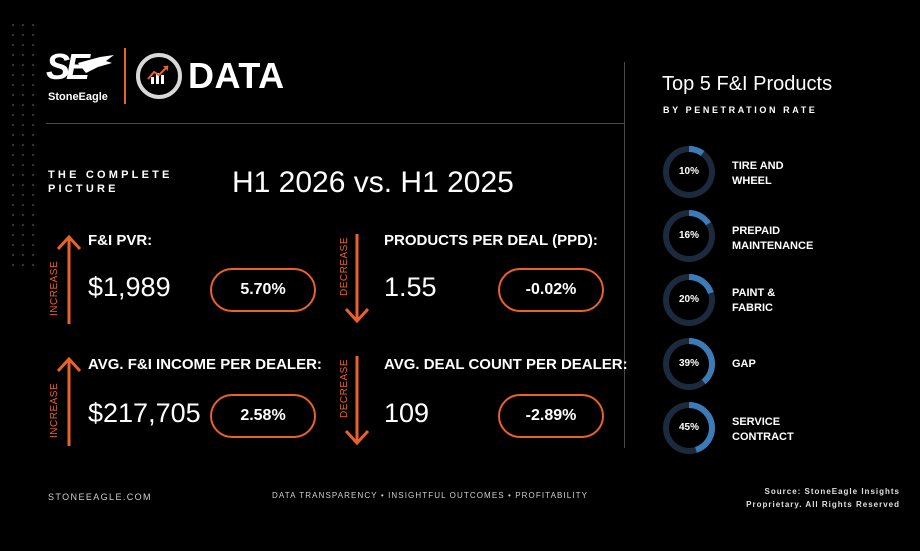 Image resolution: width=920 pixels, height=551 pixels. I want to click on penetration-rate: 20%, so click(688, 299).